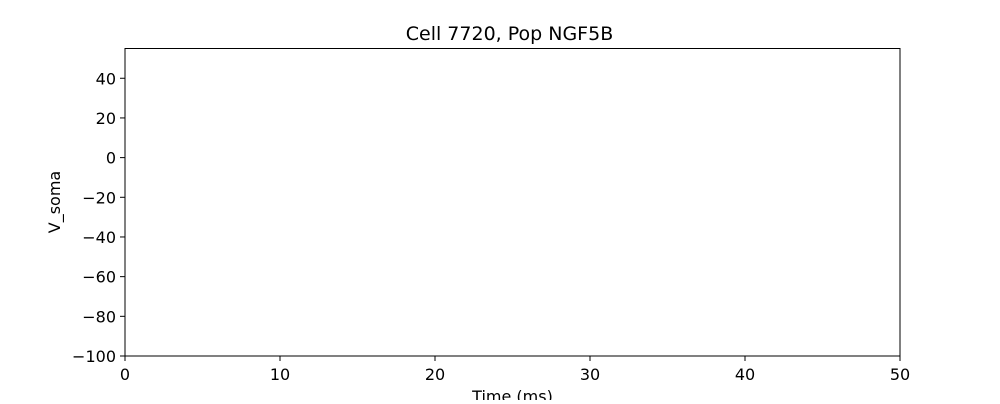  I want to click on y-axis: −100 −80 −60 −40 −20 0 20 40, so click(98, 217).